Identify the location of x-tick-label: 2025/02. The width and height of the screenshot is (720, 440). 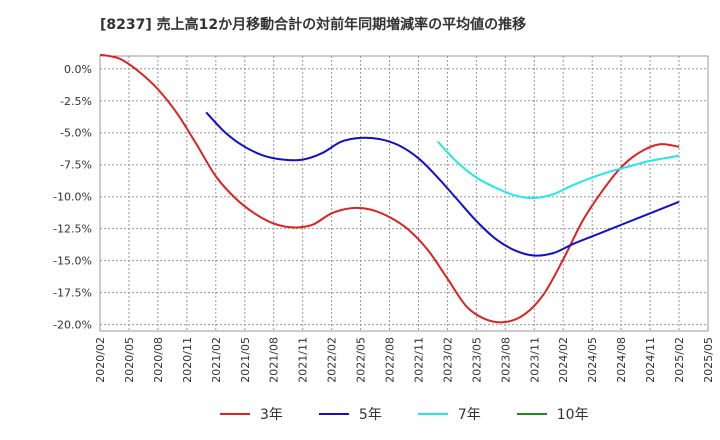
(679, 360).